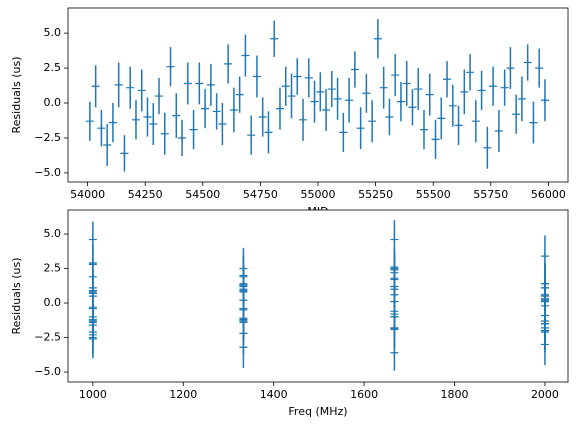 This screenshot has width=578, height=432. Describe the element at coordinates (202, 194) in the screenshot. I see `x-tick-label: 54500` at that location.